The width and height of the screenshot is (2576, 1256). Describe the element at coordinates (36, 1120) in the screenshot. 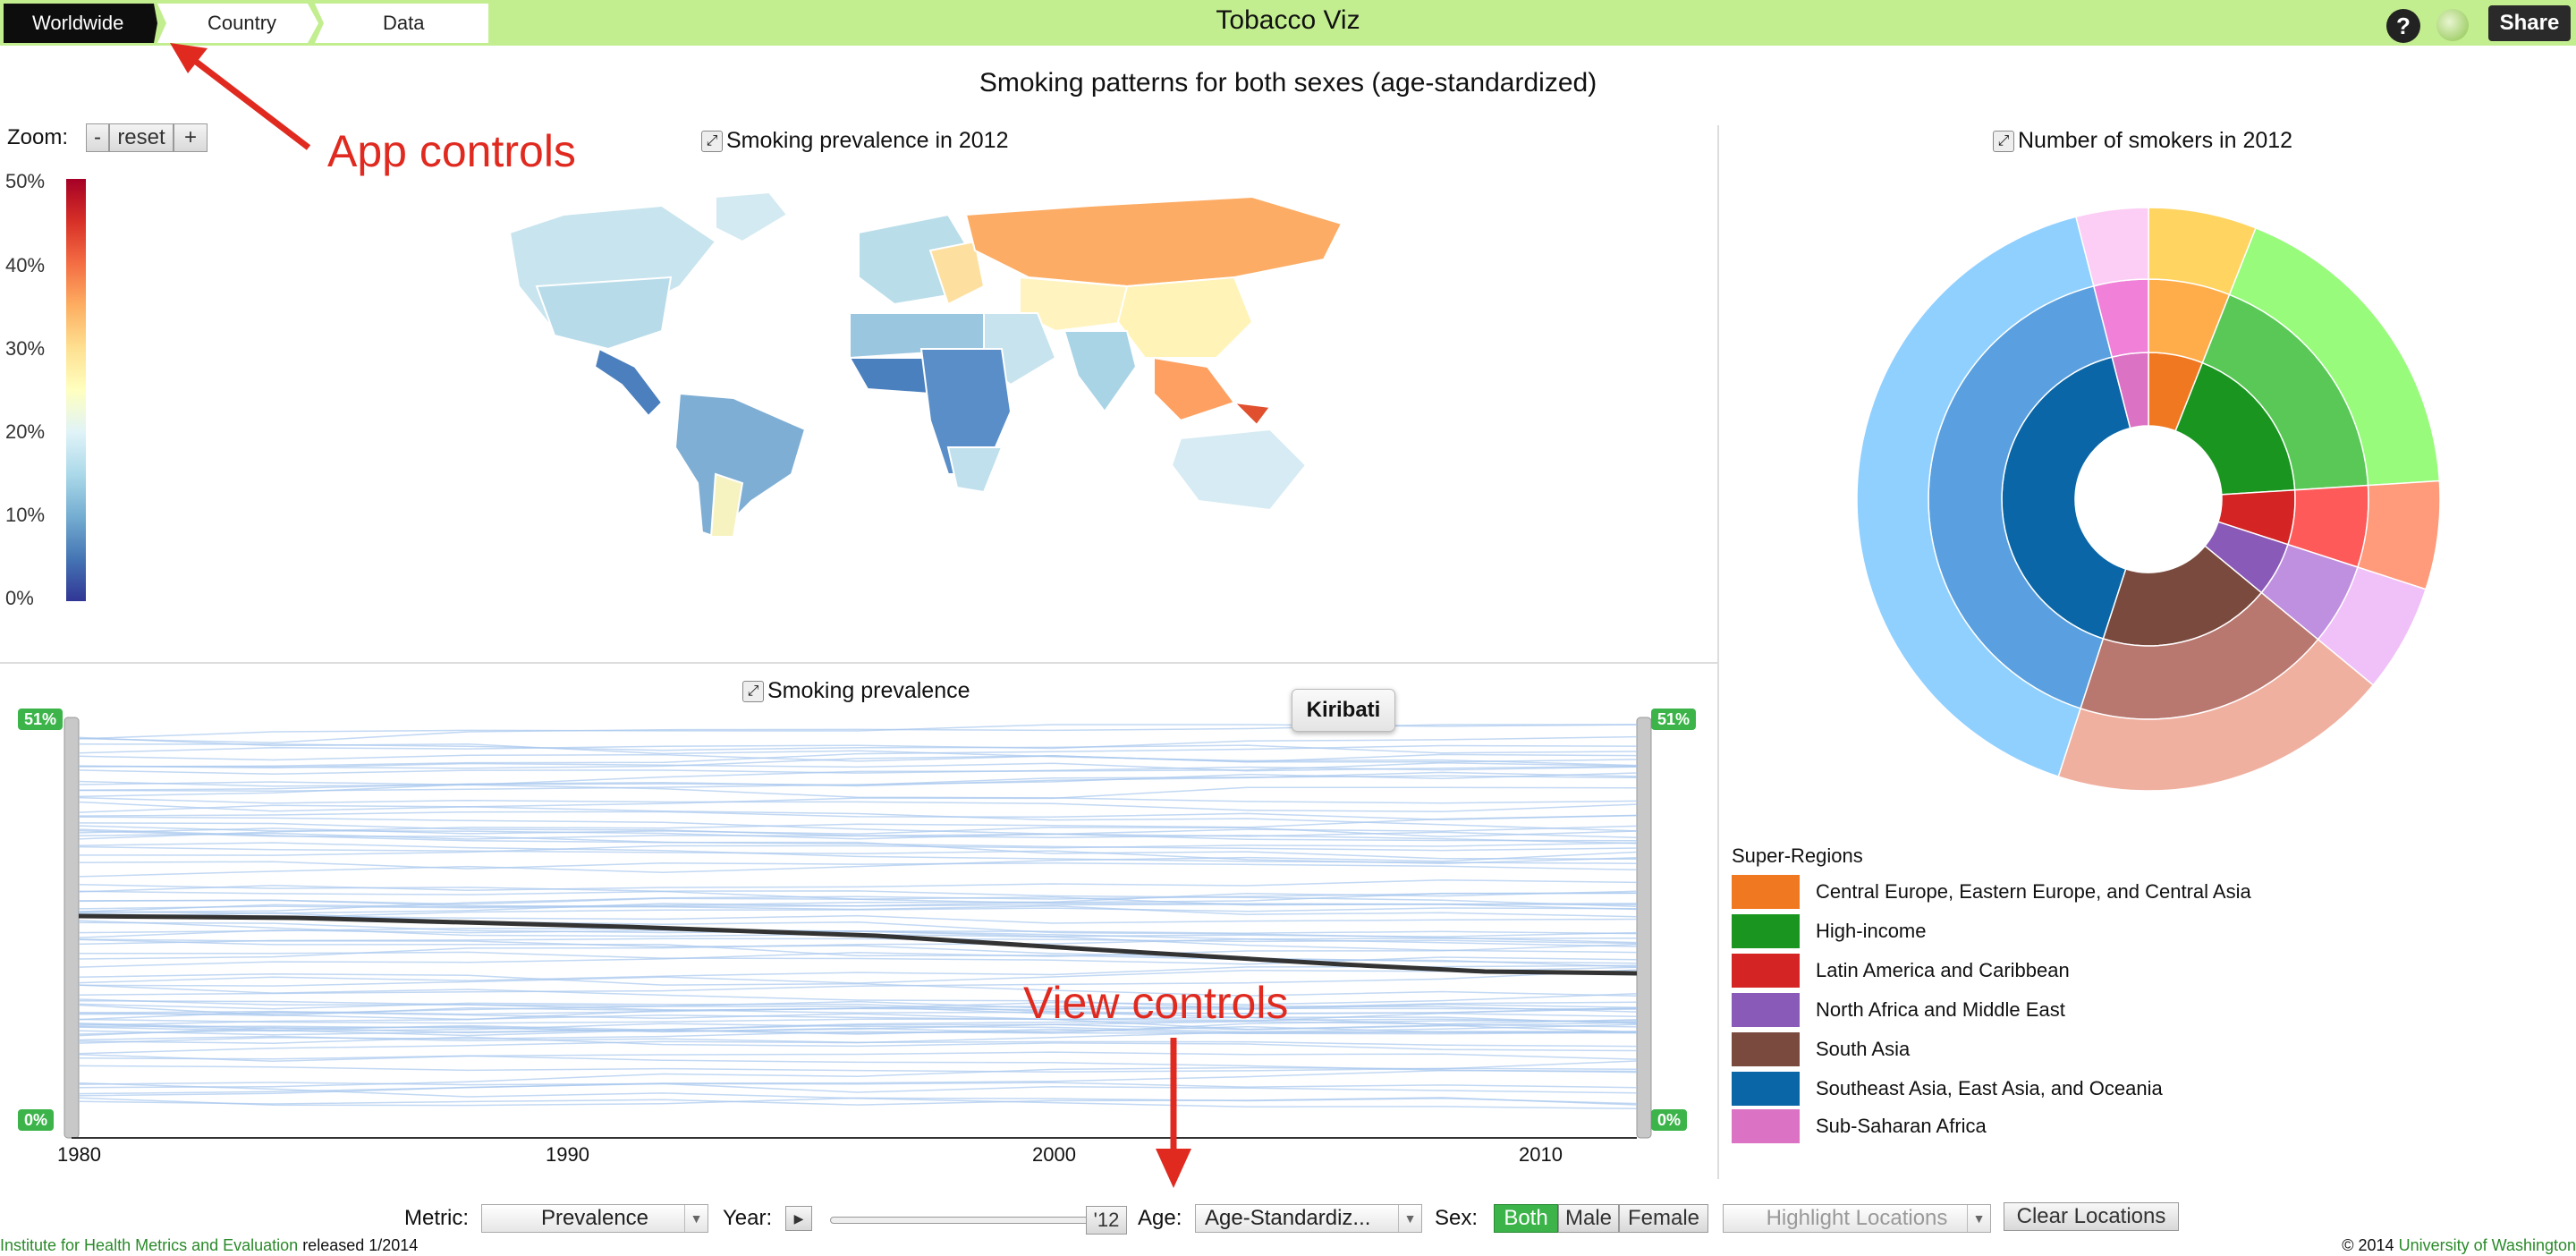

I see `min-value-badge: 0%` at that location.